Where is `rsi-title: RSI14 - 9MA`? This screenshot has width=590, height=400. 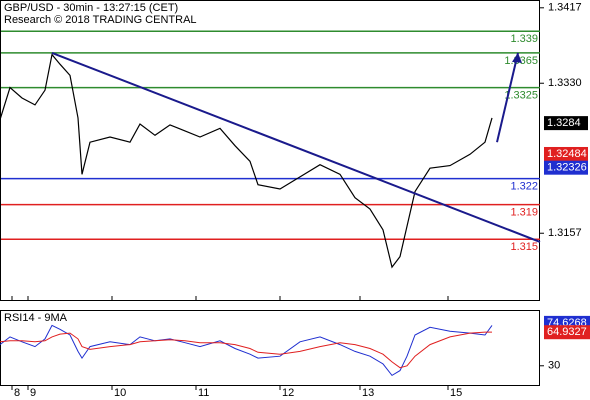 rsi-title: RSI14 - 9MA is located at coordinates (36, 318).